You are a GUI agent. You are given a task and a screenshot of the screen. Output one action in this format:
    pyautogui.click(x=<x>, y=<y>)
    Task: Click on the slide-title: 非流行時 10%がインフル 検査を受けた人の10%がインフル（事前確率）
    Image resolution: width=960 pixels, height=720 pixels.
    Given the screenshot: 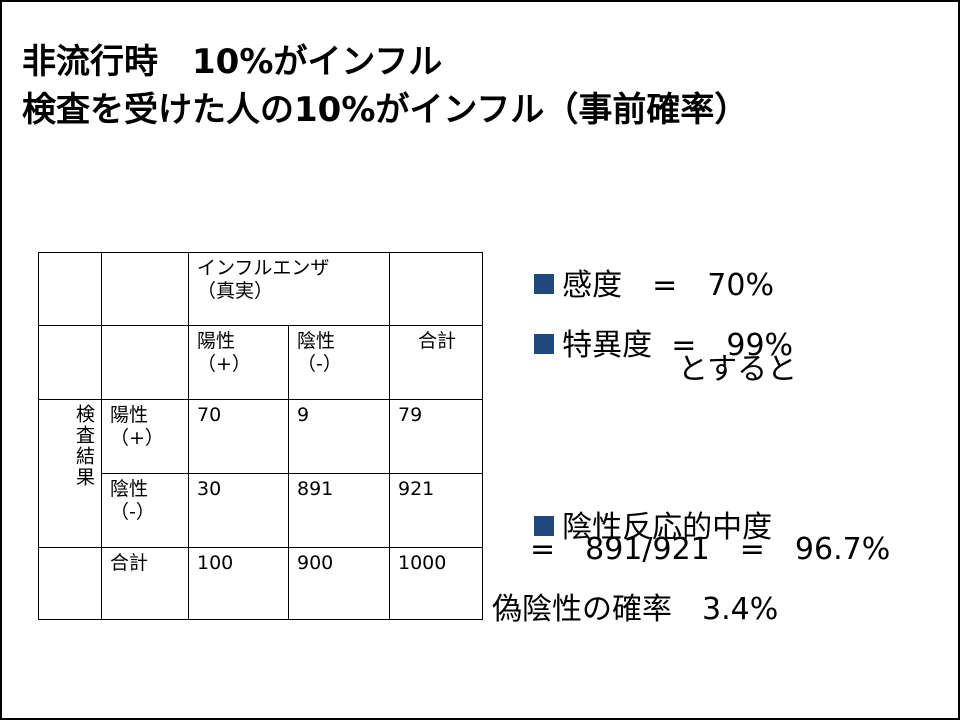 What is the action you would take?
    pyautogui.click(x=482, y=86)
    